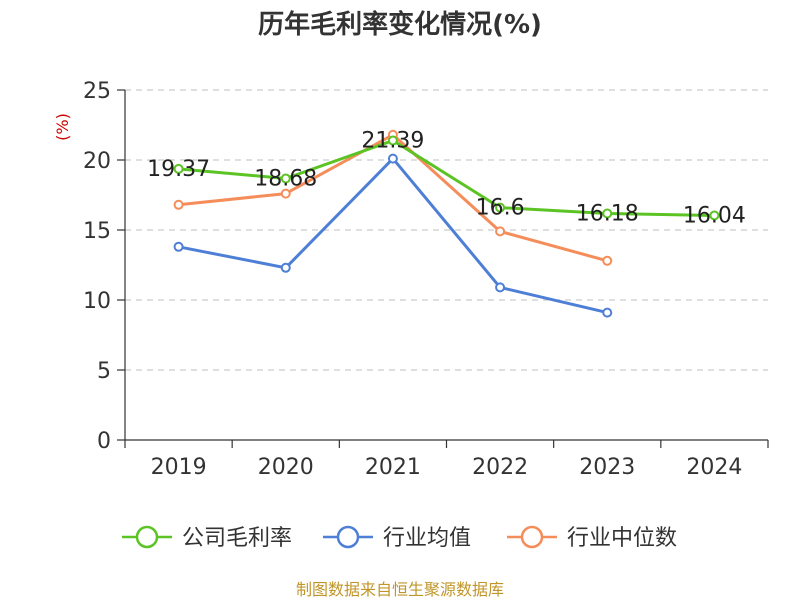 This screenshot has width=800, height=600. Describe the element at coordinates (500, 467) in the screenshot. I see `x-tick-label: 2022` at that location.